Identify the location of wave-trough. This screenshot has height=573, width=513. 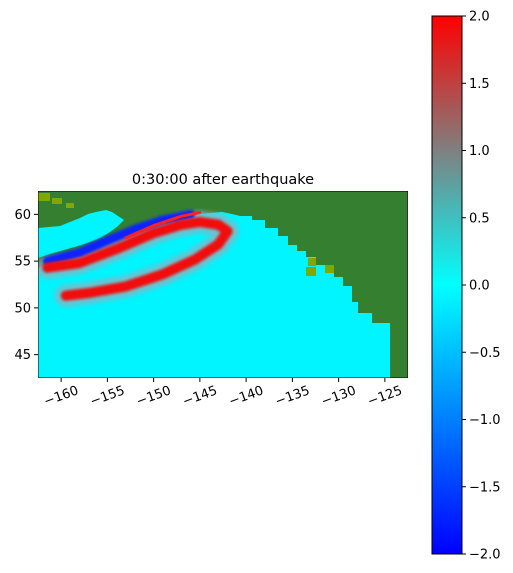
(119, 237).